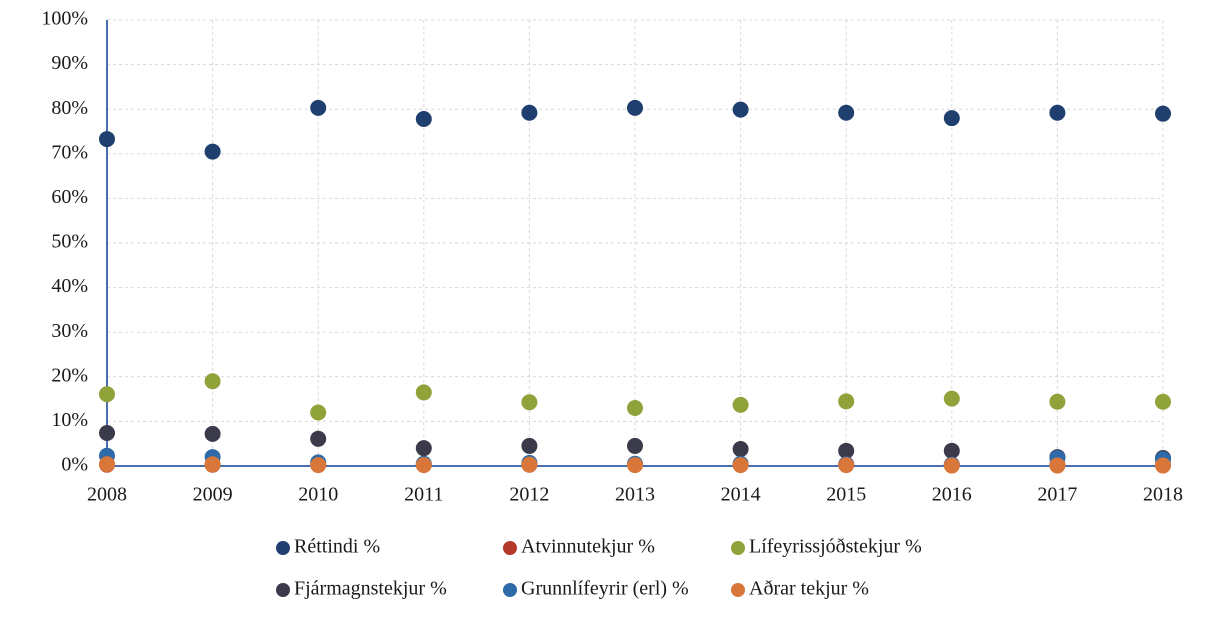  I want to click on y-tick-label: 30%, so click(69, 331).